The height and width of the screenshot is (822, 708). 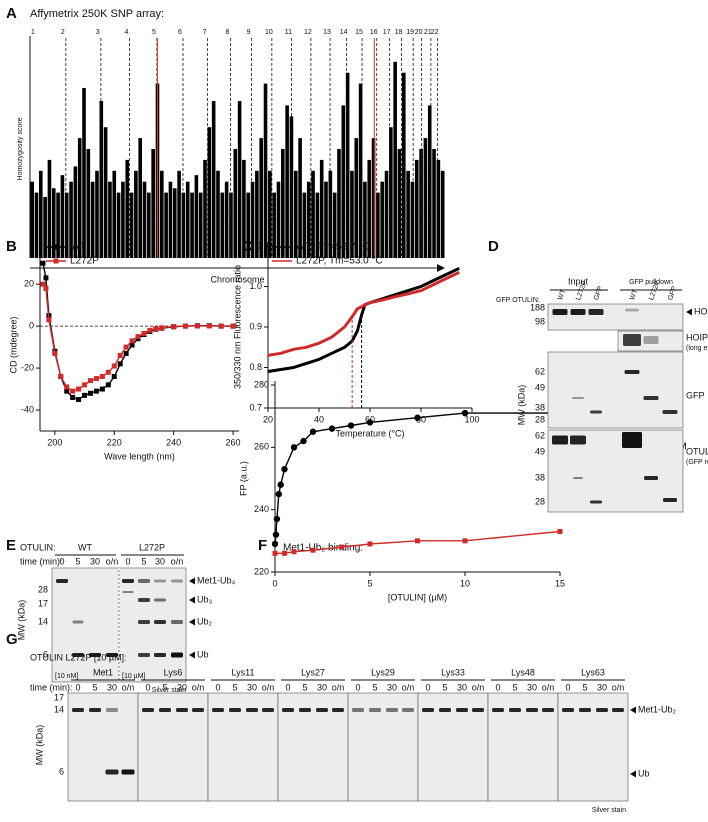 I want to click on time-value: 30, so click(x=322, y=687).